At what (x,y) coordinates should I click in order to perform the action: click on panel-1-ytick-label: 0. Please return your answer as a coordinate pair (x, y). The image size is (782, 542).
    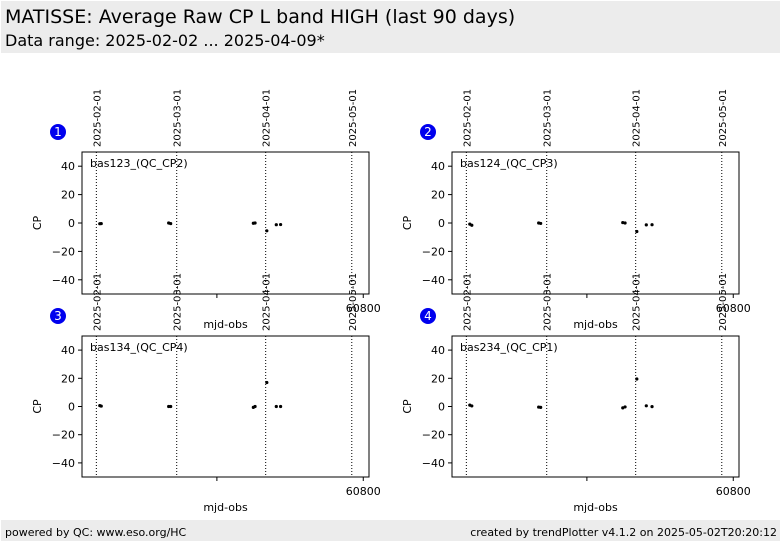
    Looking at the image, I should click on (71, 223).